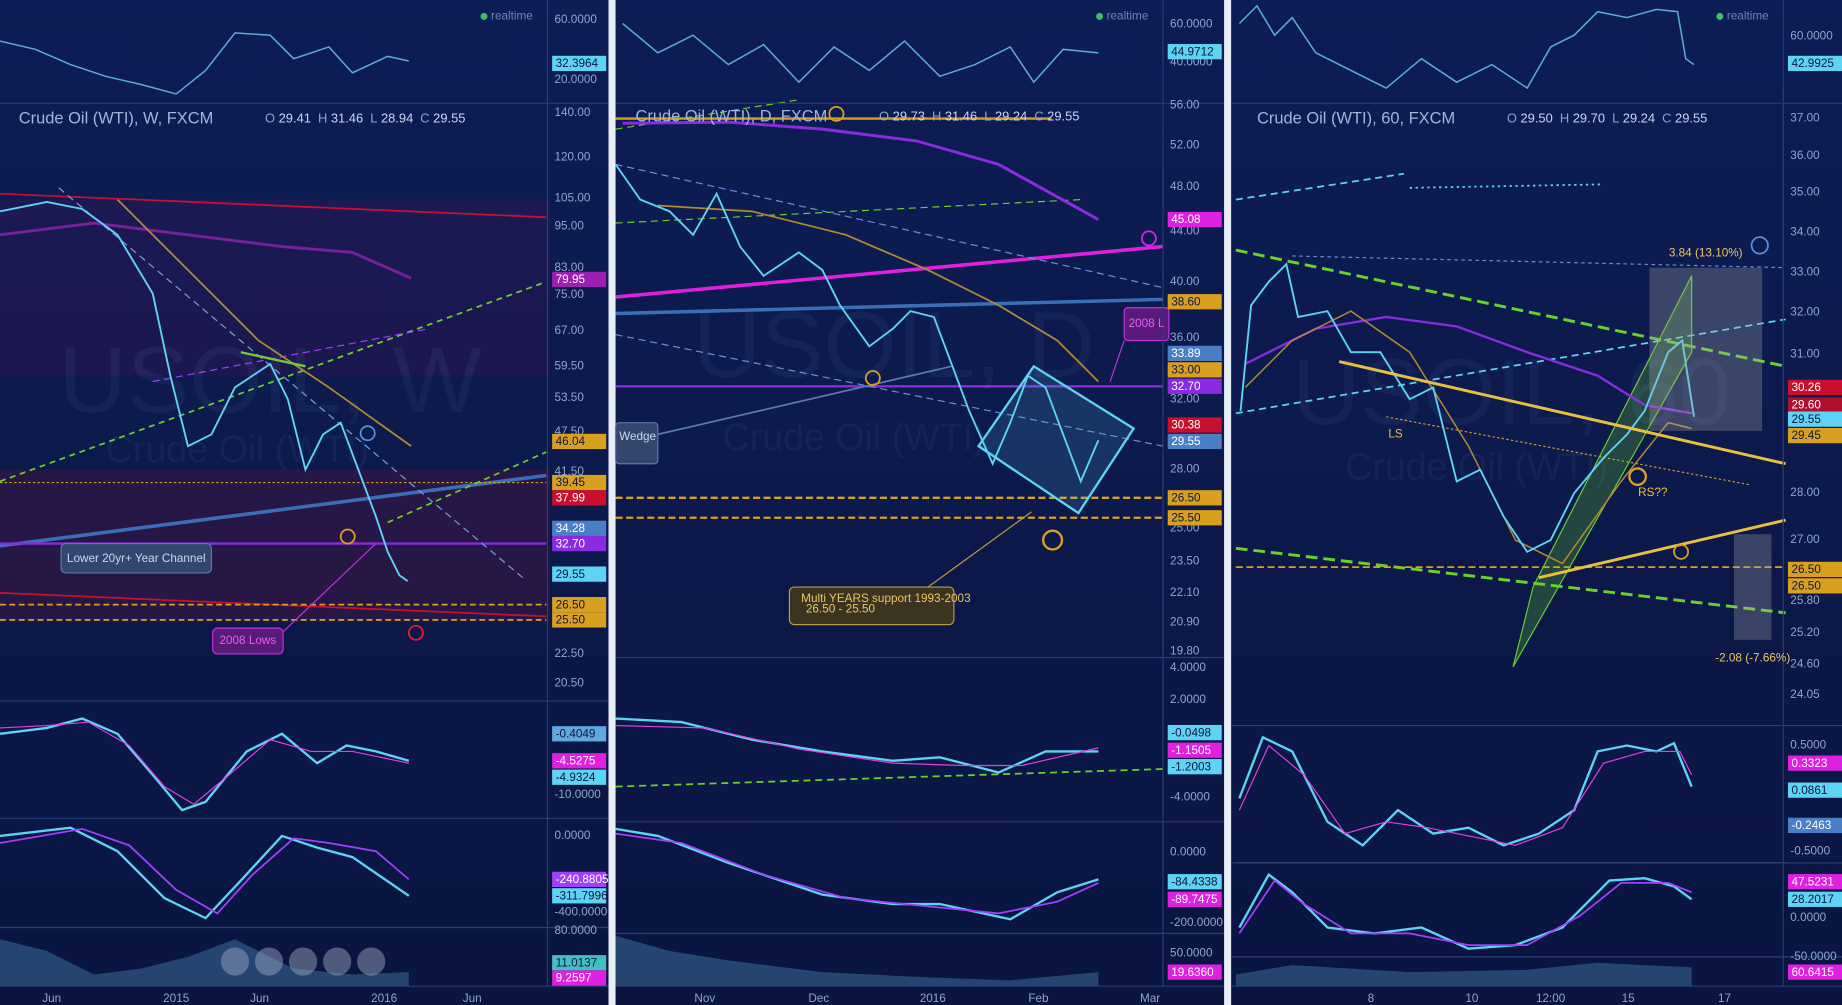 The width and height of the screenshot is (1842, 1005). Describe the element at coordinates (818, 998) in the screenshot. I see `time-label: Dec` at that location.